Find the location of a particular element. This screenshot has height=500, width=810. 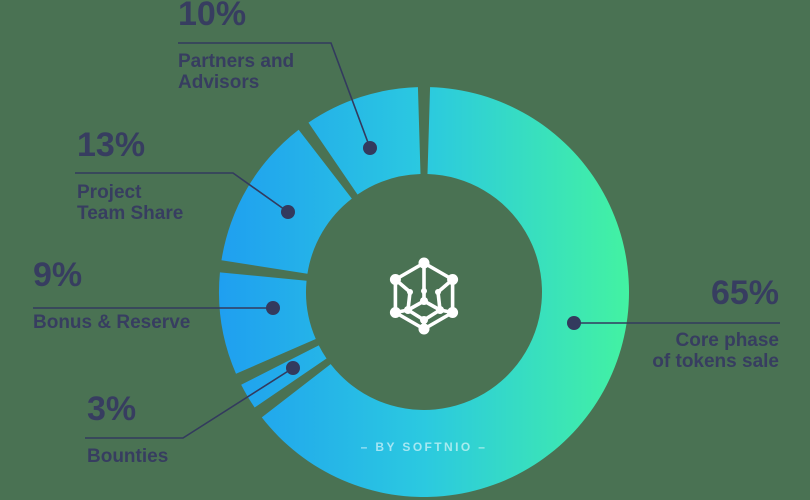

label-partners-advisors: 10% Partners and Advisors is located at coordinates (236, 46).